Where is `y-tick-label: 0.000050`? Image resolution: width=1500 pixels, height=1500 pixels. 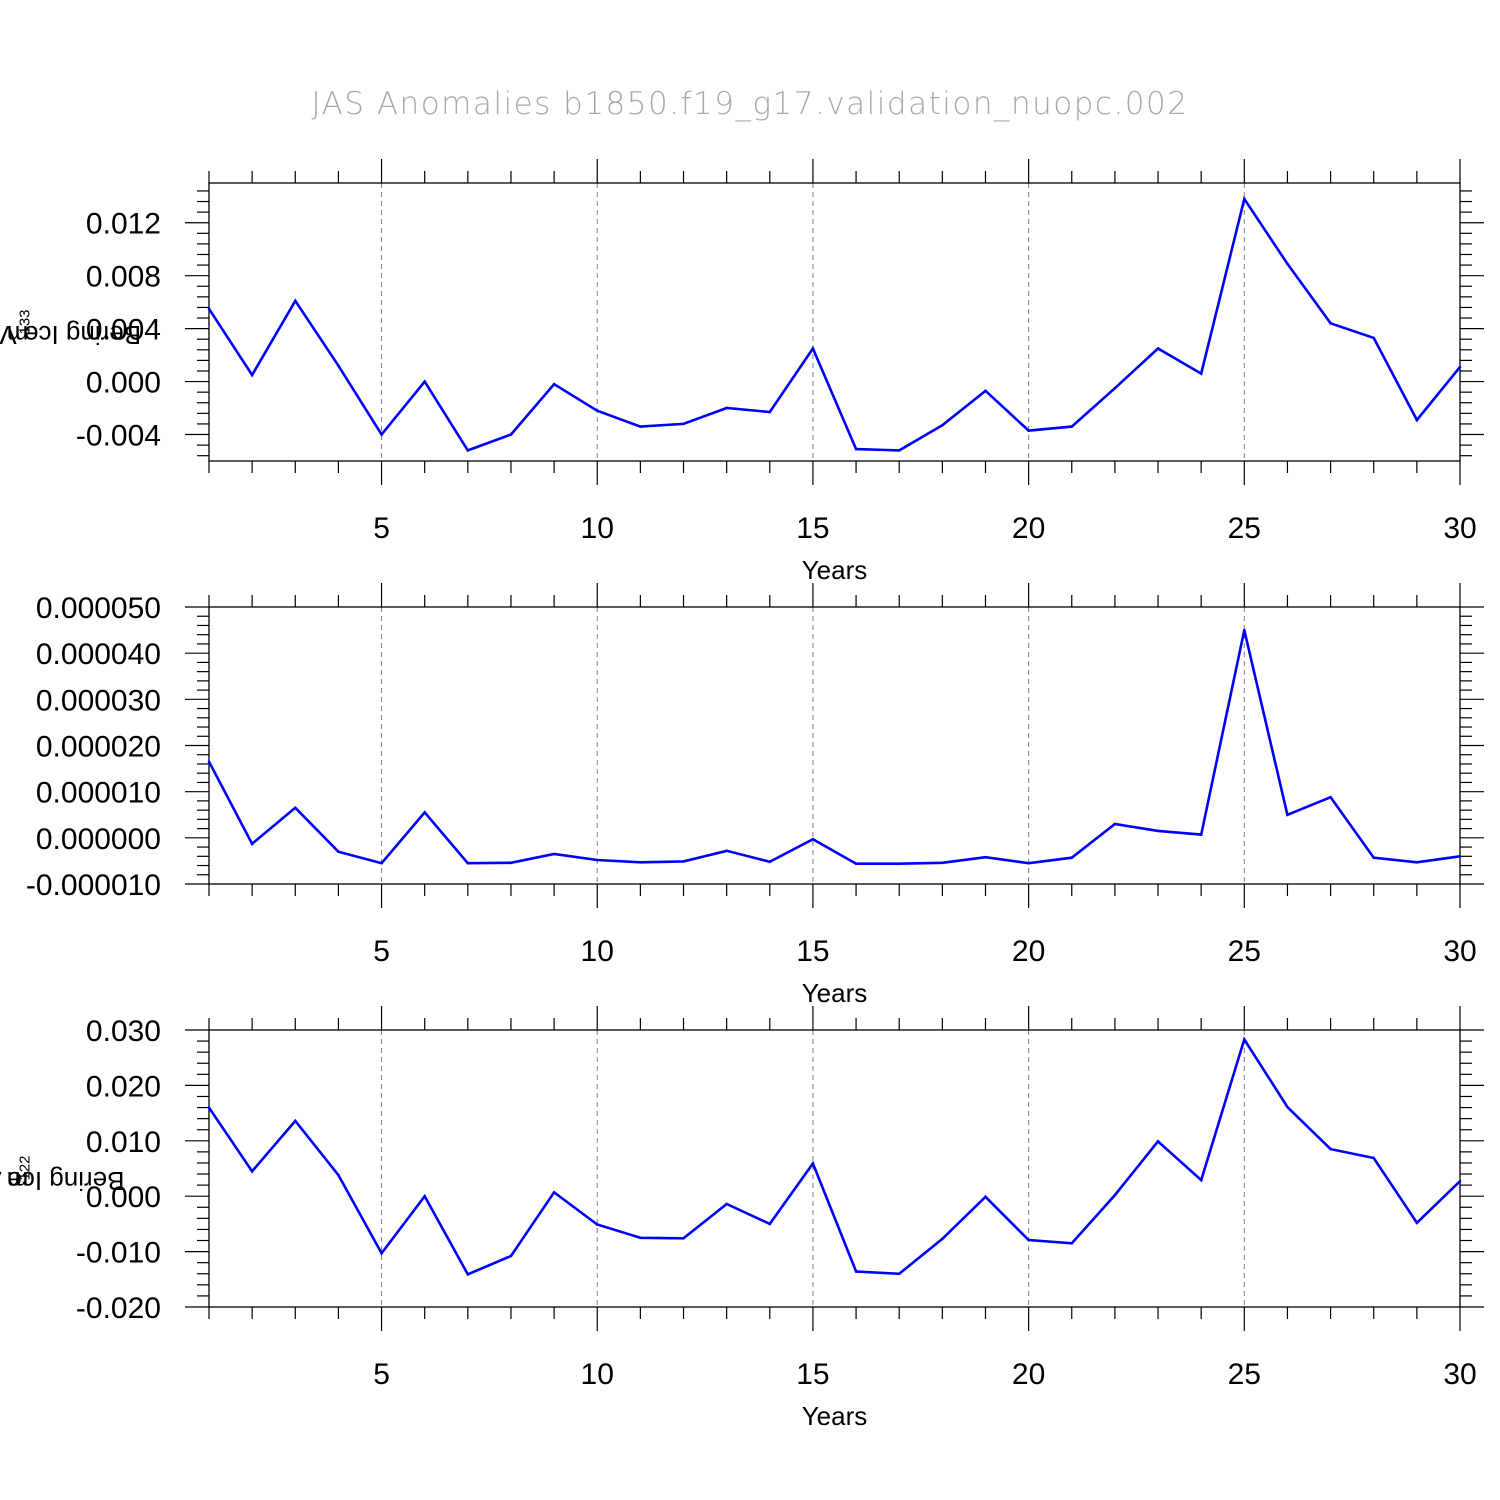 y-tick-label: 0.000050 is located at coordinates (98, 608).